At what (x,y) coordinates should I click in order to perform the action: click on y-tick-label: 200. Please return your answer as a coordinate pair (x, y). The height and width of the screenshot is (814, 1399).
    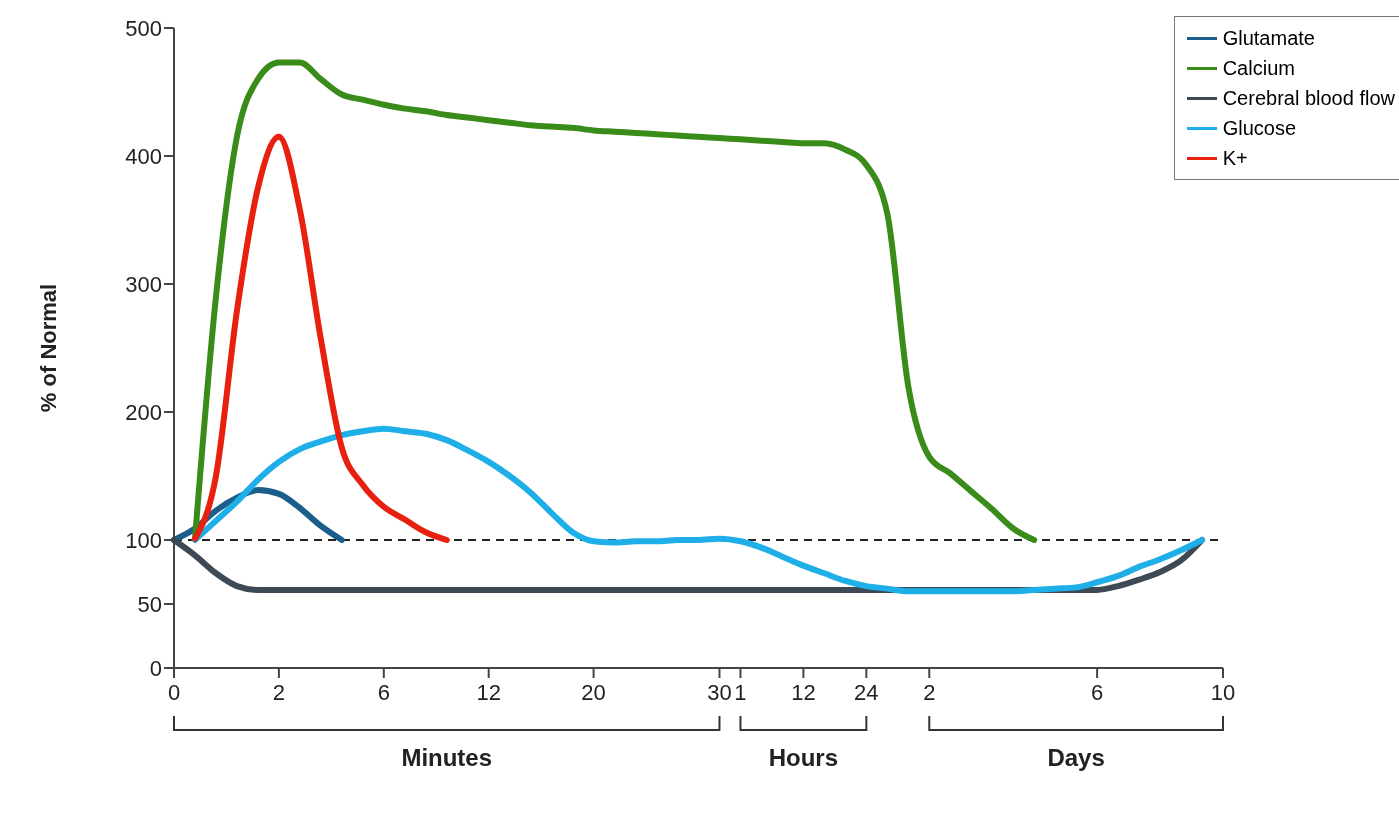
    Looking at the image, I should click on (143, 412).